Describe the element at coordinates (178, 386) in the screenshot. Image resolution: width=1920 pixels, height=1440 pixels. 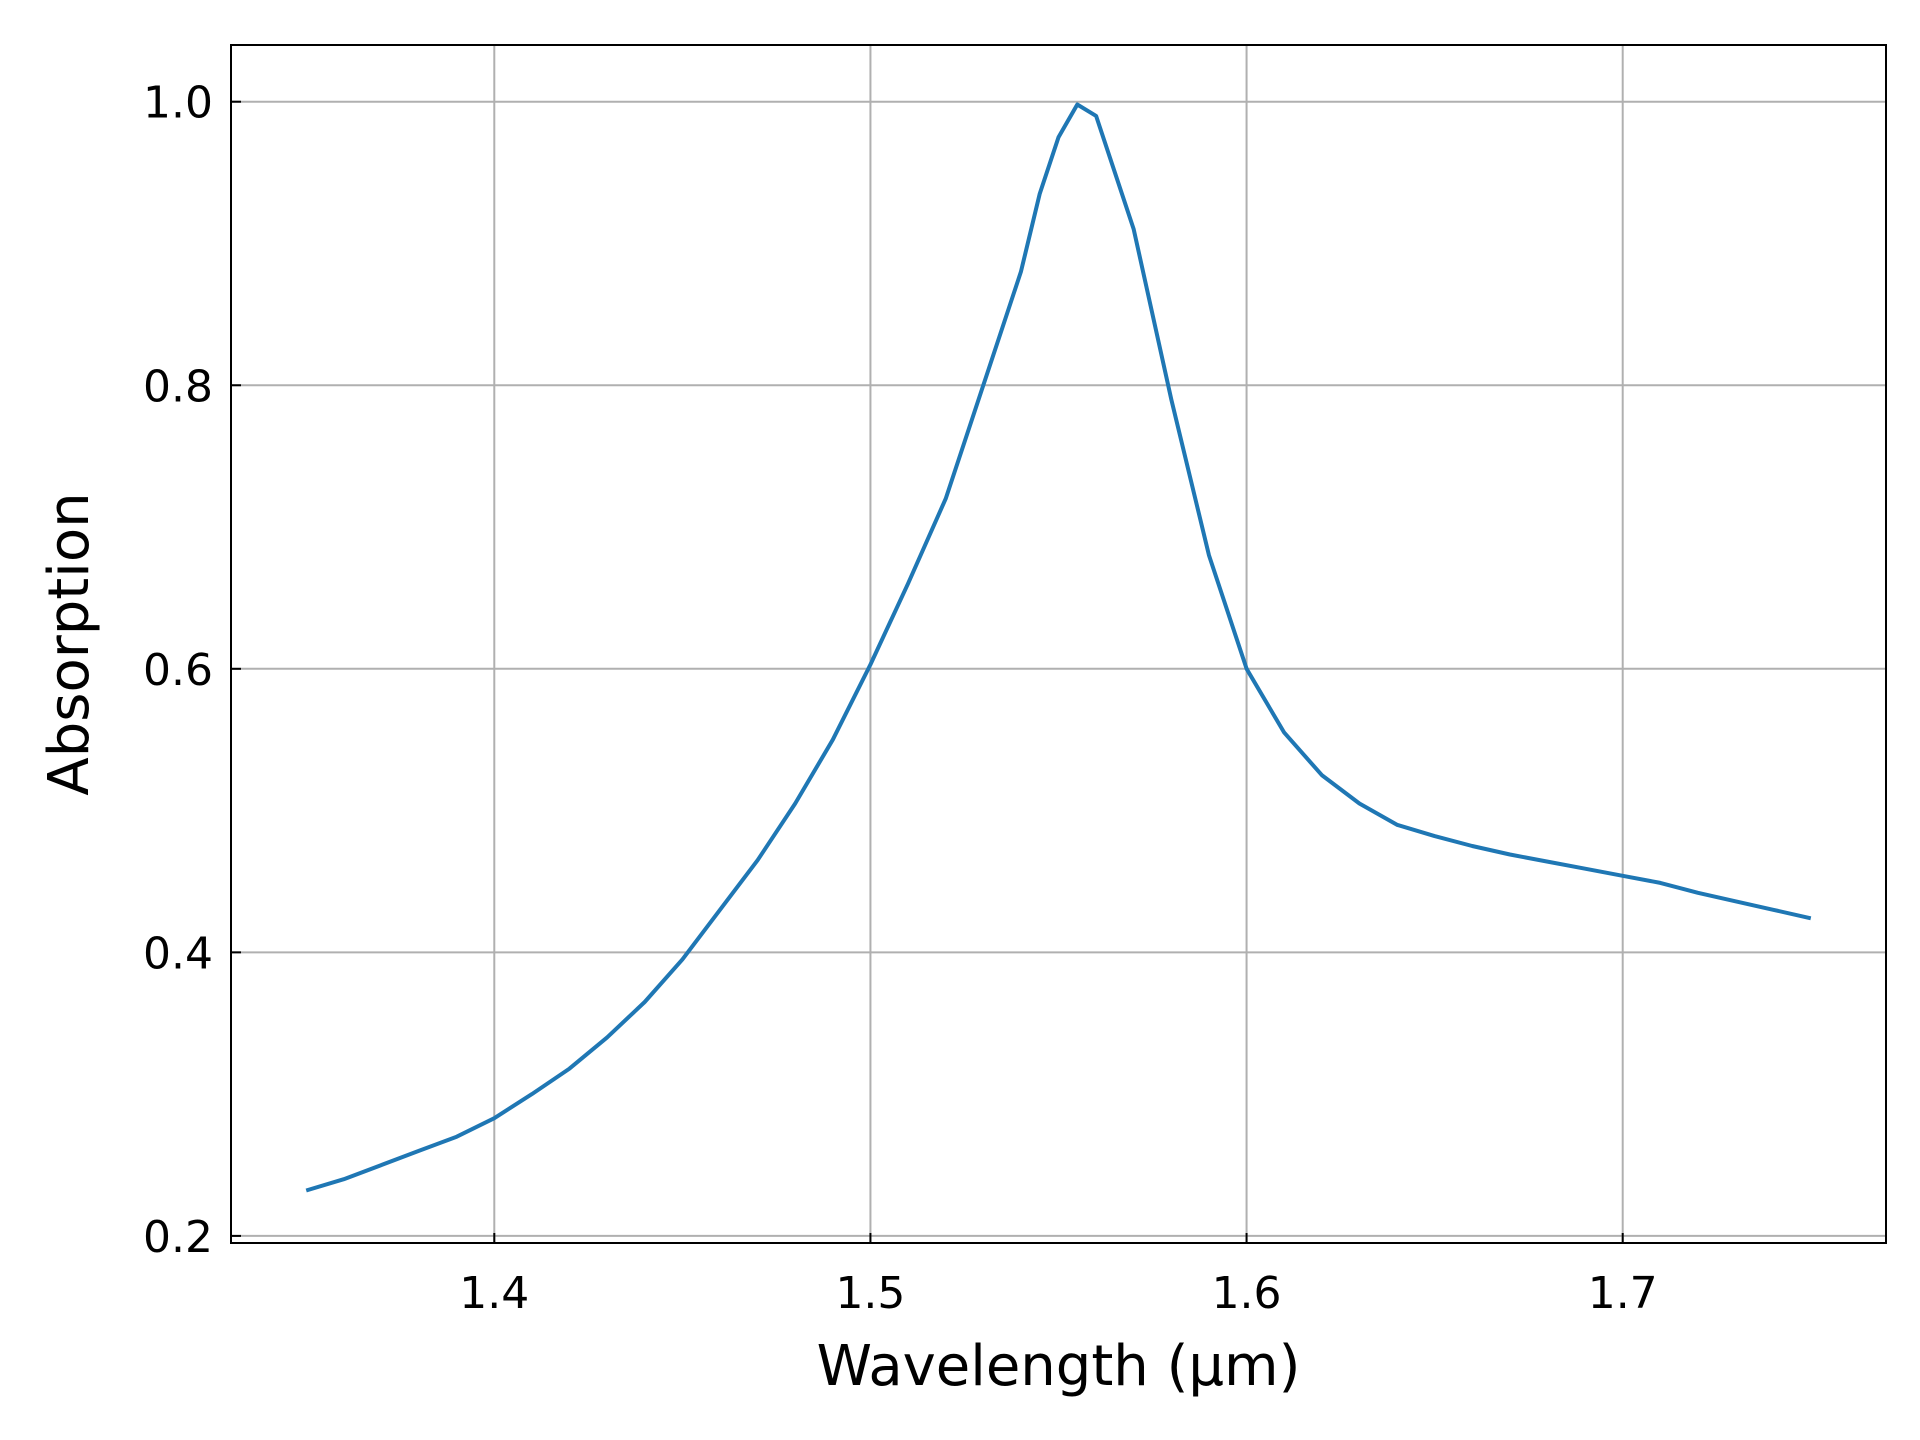
I see `y-tick-label: 0.8` at that location.